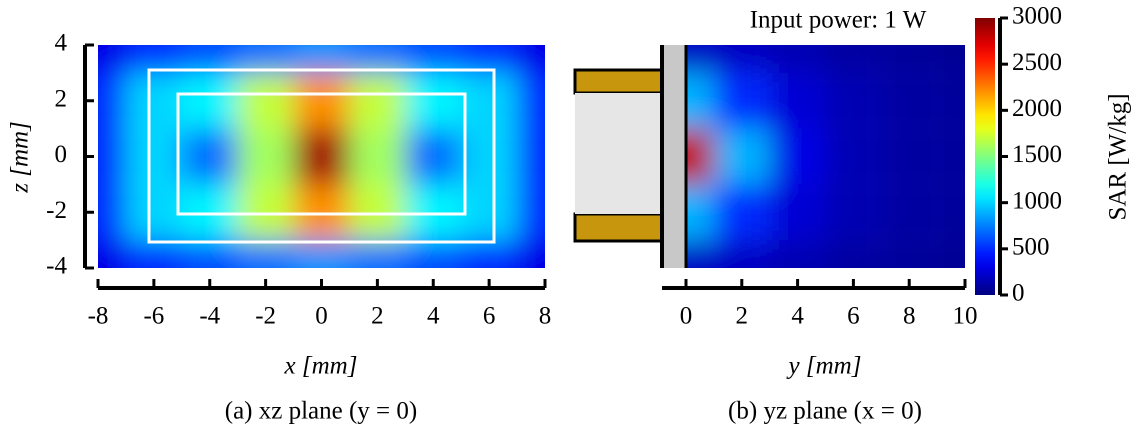 This screenshot has height=444, width=1140. Describe the element at coordinates (1018, 293) in the screenshot. I see `colorbar-tick-label: 0` at that location.